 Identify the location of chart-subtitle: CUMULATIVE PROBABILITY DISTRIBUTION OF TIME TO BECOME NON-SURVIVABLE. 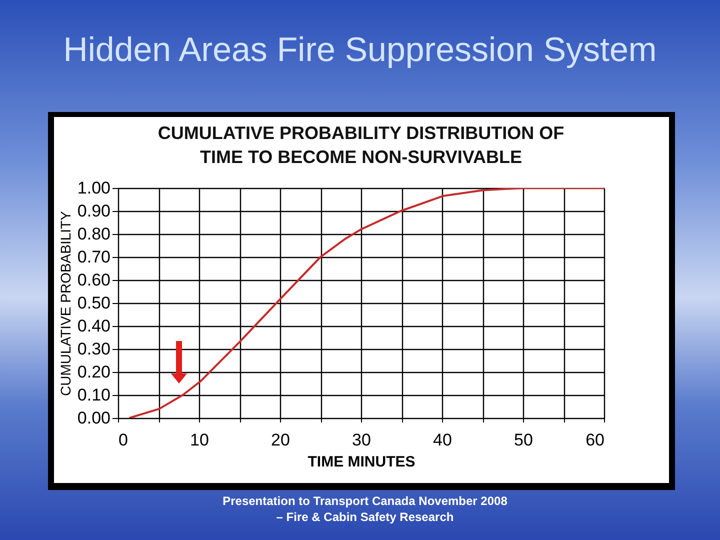
(361, 145).